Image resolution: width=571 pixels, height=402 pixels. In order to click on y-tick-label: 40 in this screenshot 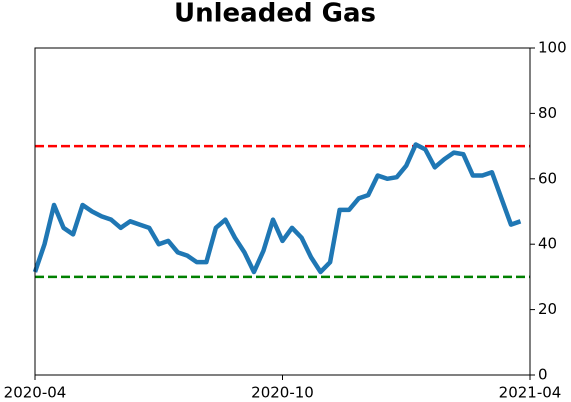, I will do `click(547, 244)`.